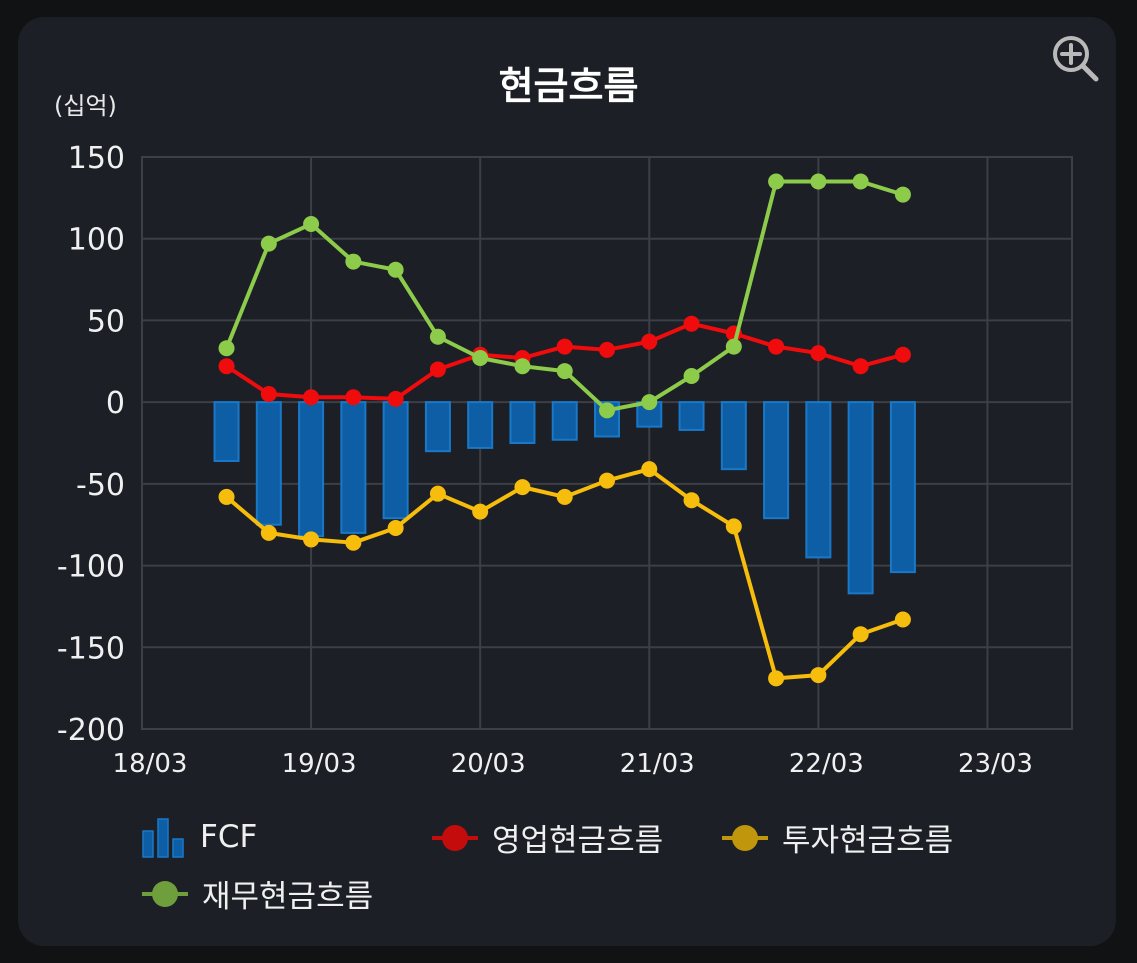 The height and width of the screenshot is (963, 1137). What do you see at coordinates (995, 764) in the screenshot?
I see `x-tick-label: 23/03` at bounding box center [995, 764].